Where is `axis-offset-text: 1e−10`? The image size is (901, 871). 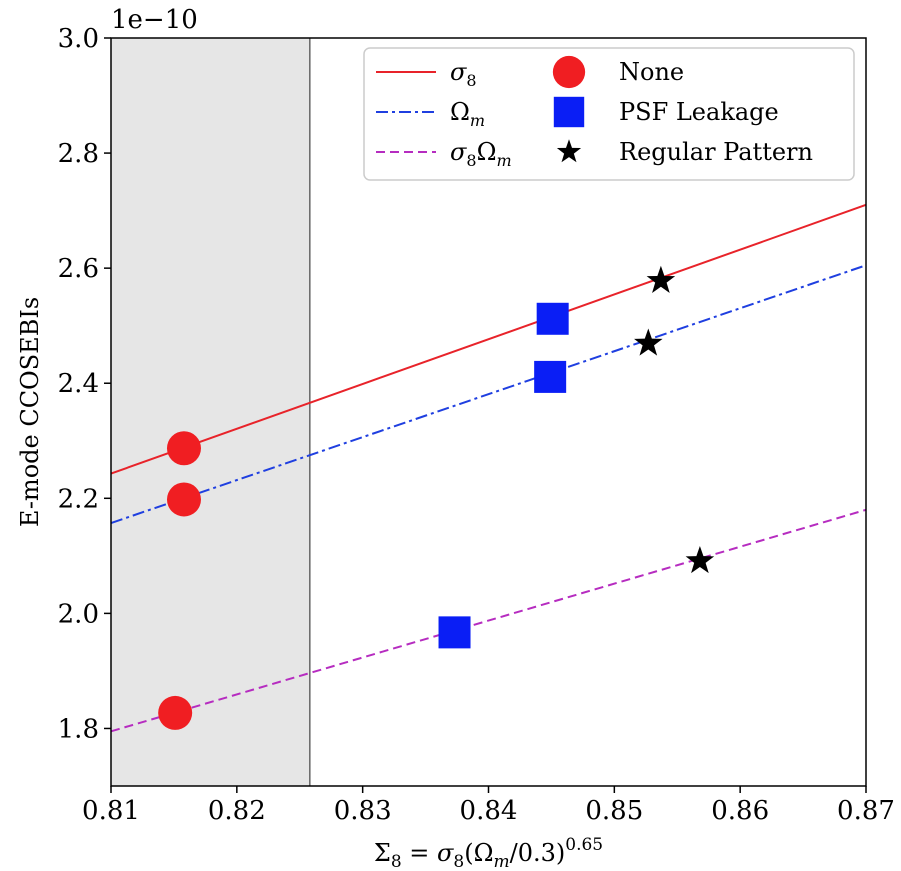 axis-offset-text: 1e−10 is located at coordinates (154, 20).